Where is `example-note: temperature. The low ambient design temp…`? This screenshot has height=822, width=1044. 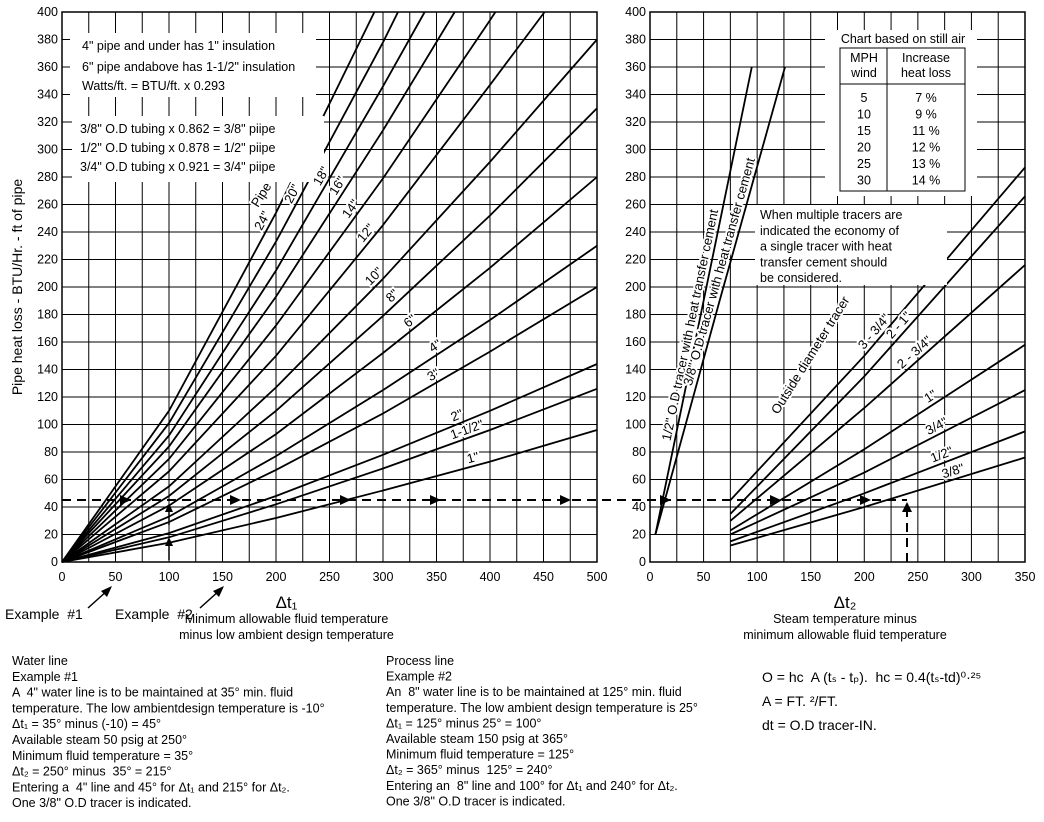
example-note: temperature. The low ambient design temp… is located at coordinates (542, 708).